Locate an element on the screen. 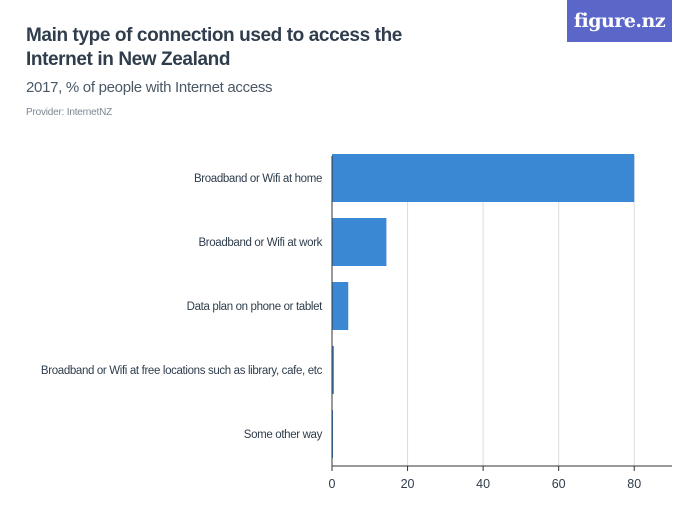  figure-nz-logo: figure.nz is located at coordinates (619, 21).